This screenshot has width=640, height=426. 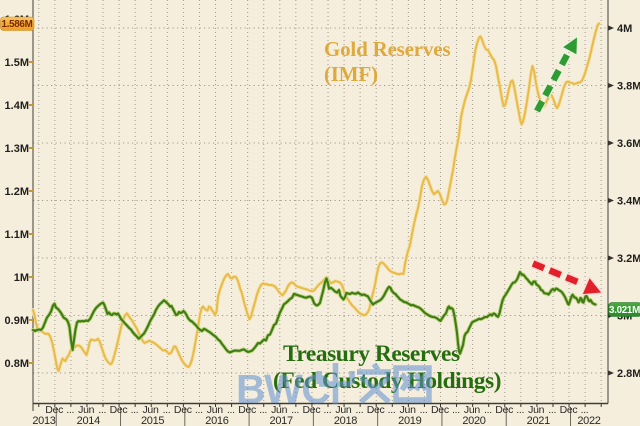 I want to click on svg-text: Treasury Reserves, so click(x=371, y=354).